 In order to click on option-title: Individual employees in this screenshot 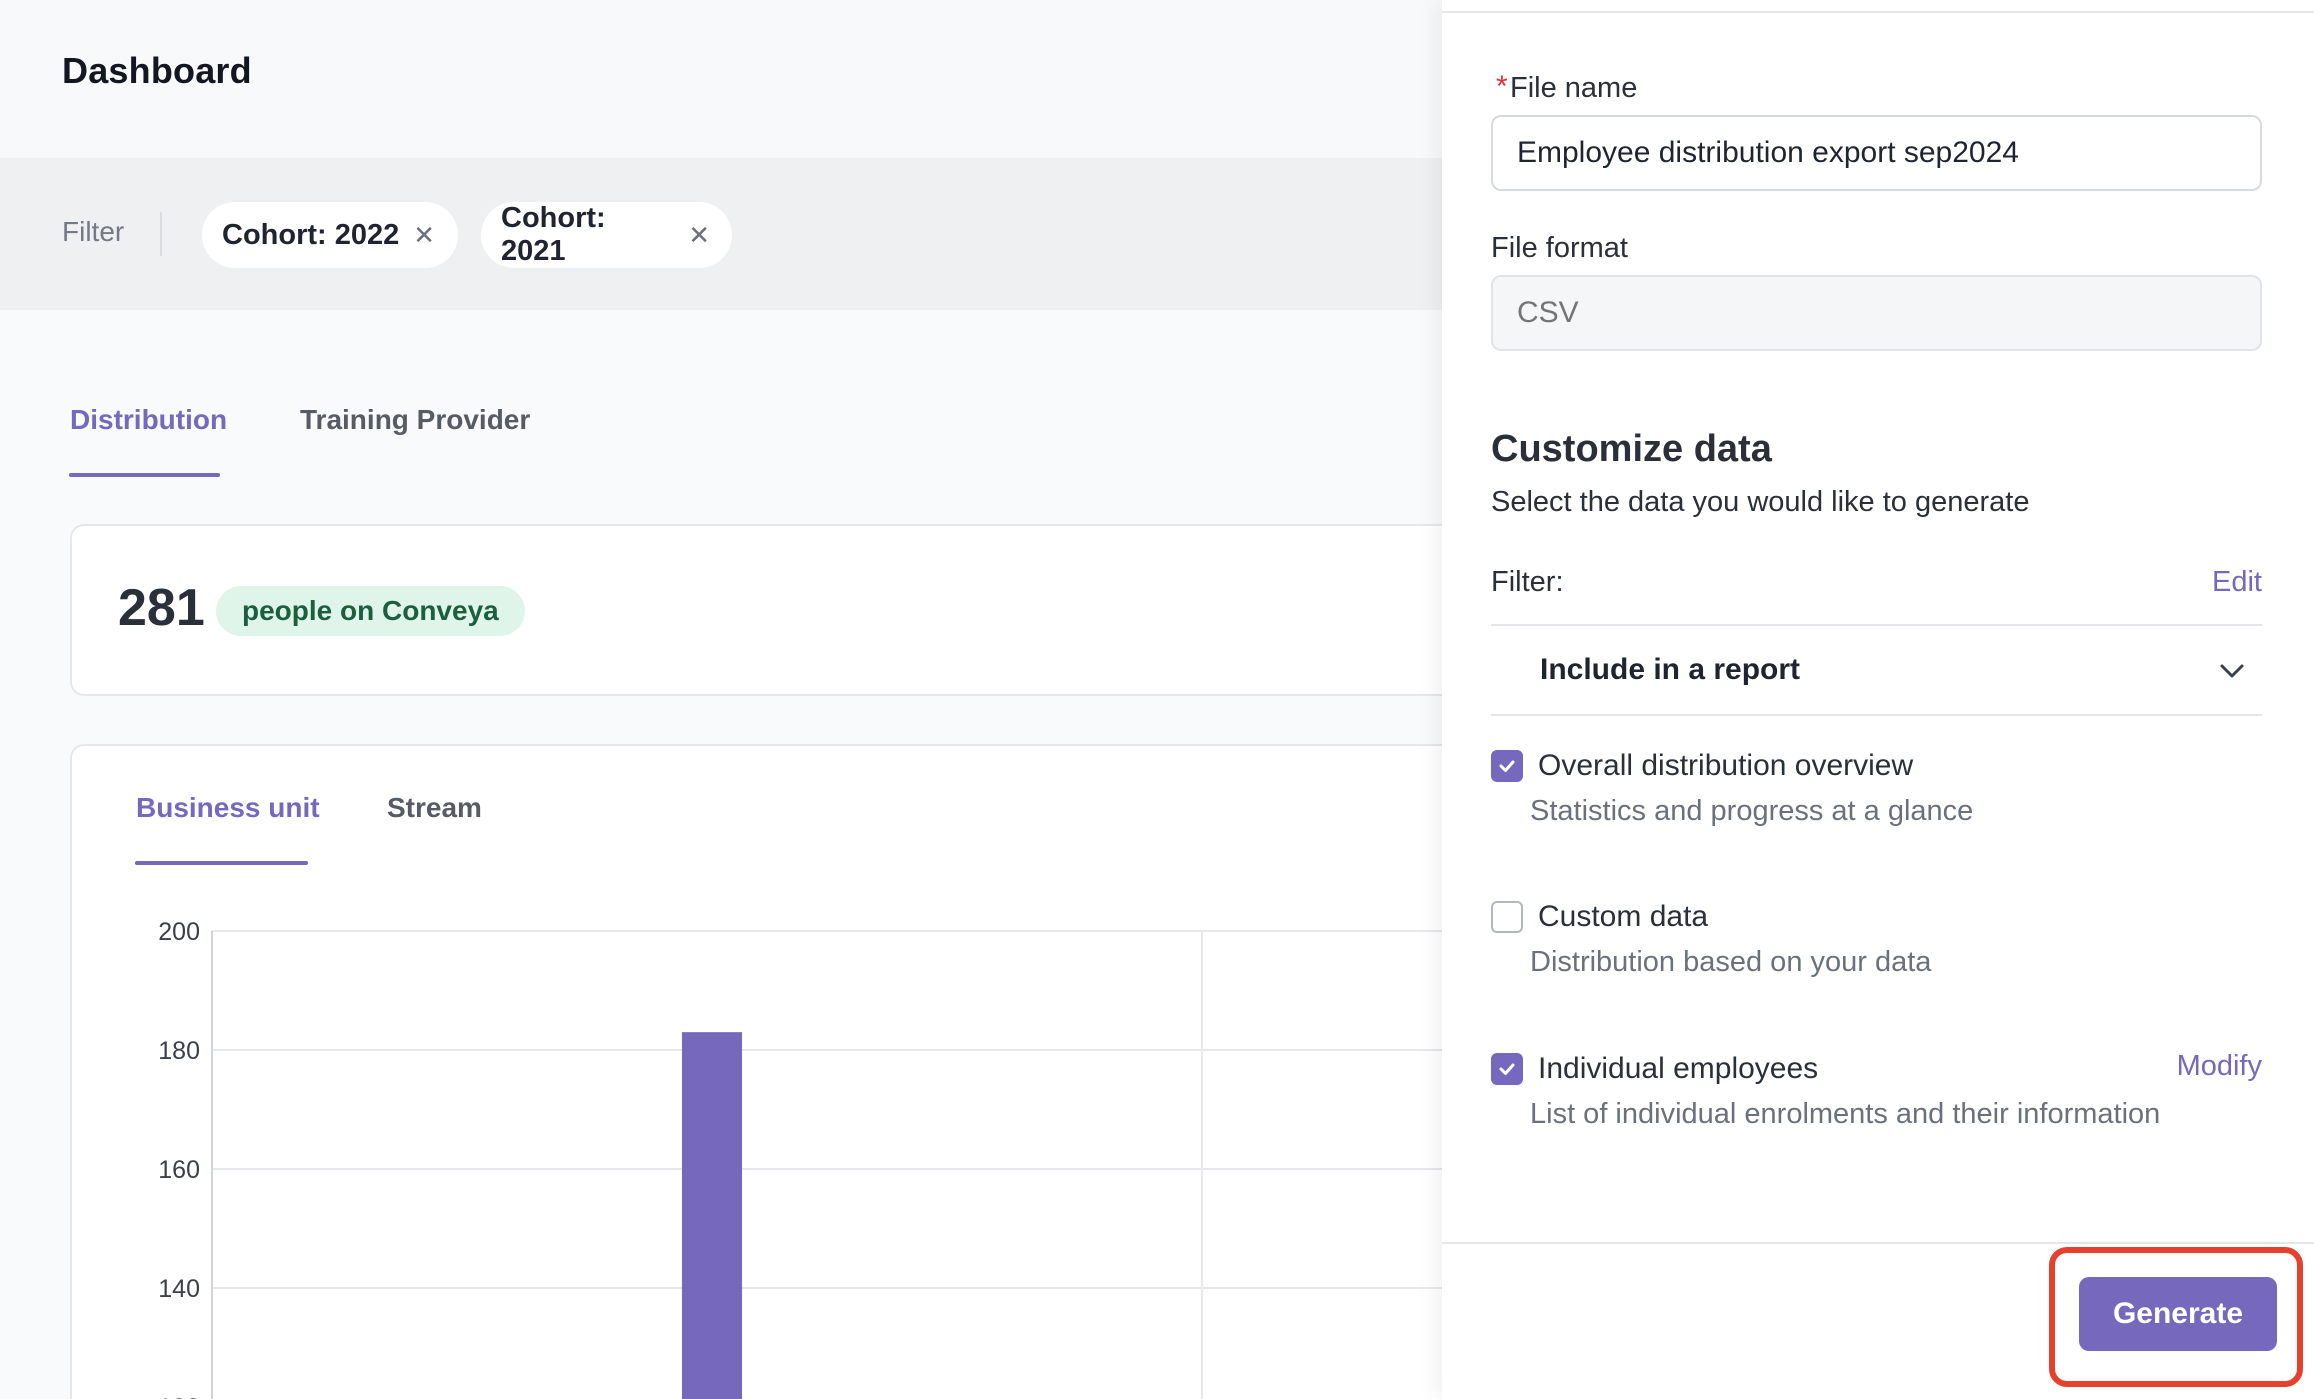, I will do `click(1678, 1068)`.